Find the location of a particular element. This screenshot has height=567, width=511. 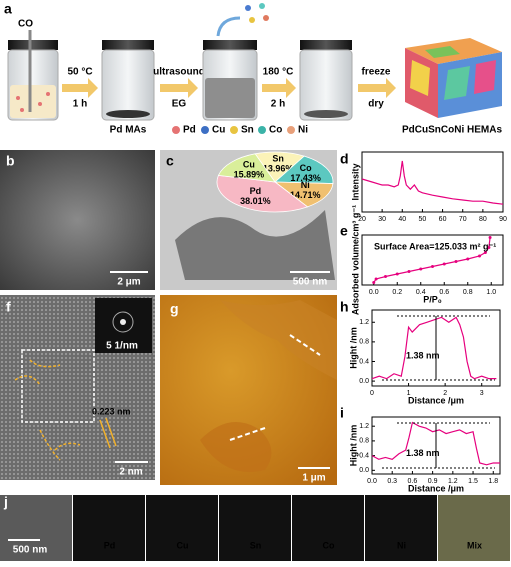

y-tick-label: 0.8 is located at coordinates (364, 342).